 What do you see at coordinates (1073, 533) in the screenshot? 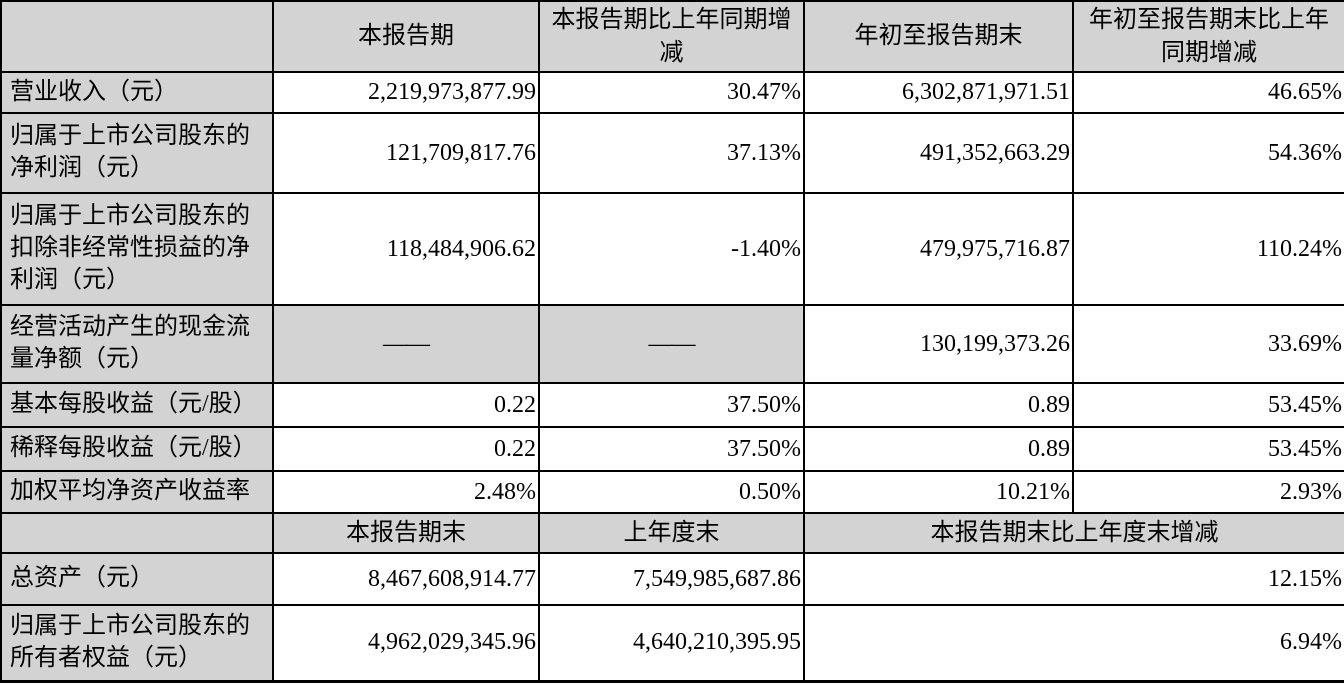
I see `column-header-change-vs-prior-year-end: 本报告期末比上年度末增减` at bounding box center [1073, 533].